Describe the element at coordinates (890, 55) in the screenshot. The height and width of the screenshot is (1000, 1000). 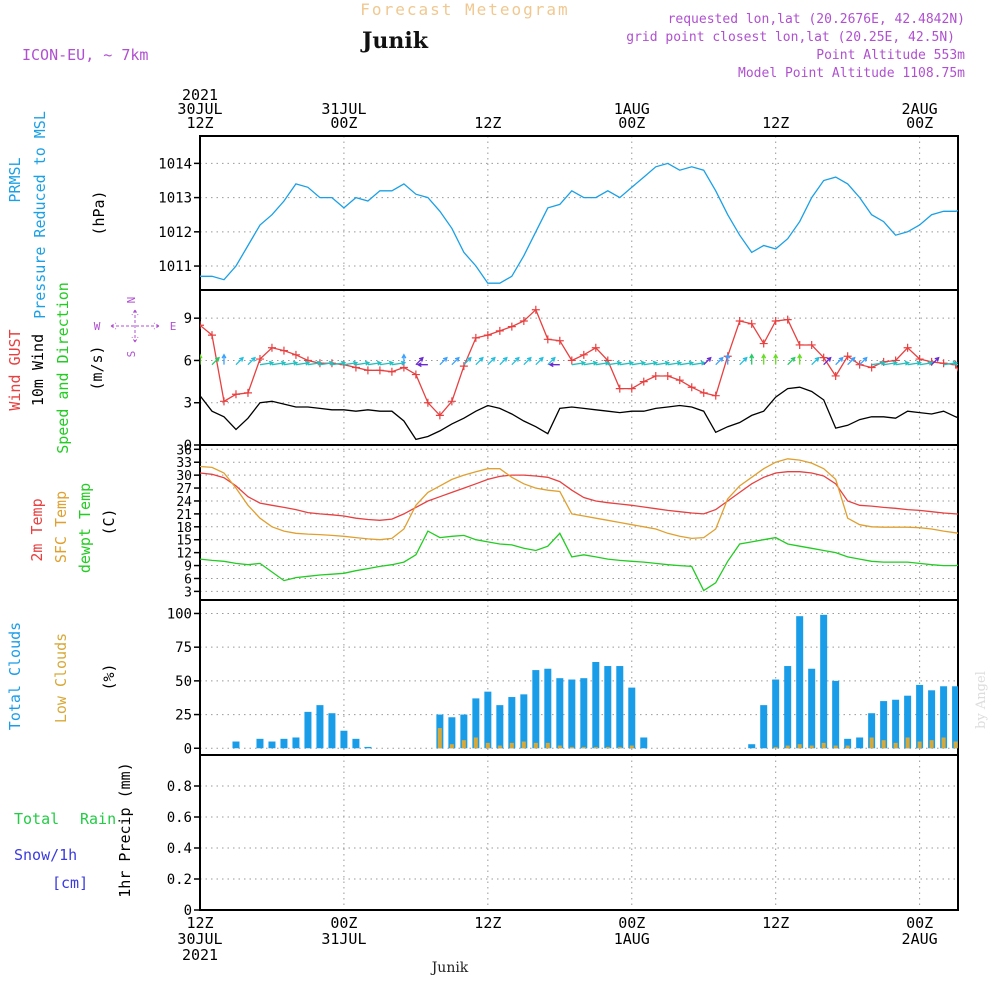
I see `point-altitude: Point Altitude 553m` at that location.